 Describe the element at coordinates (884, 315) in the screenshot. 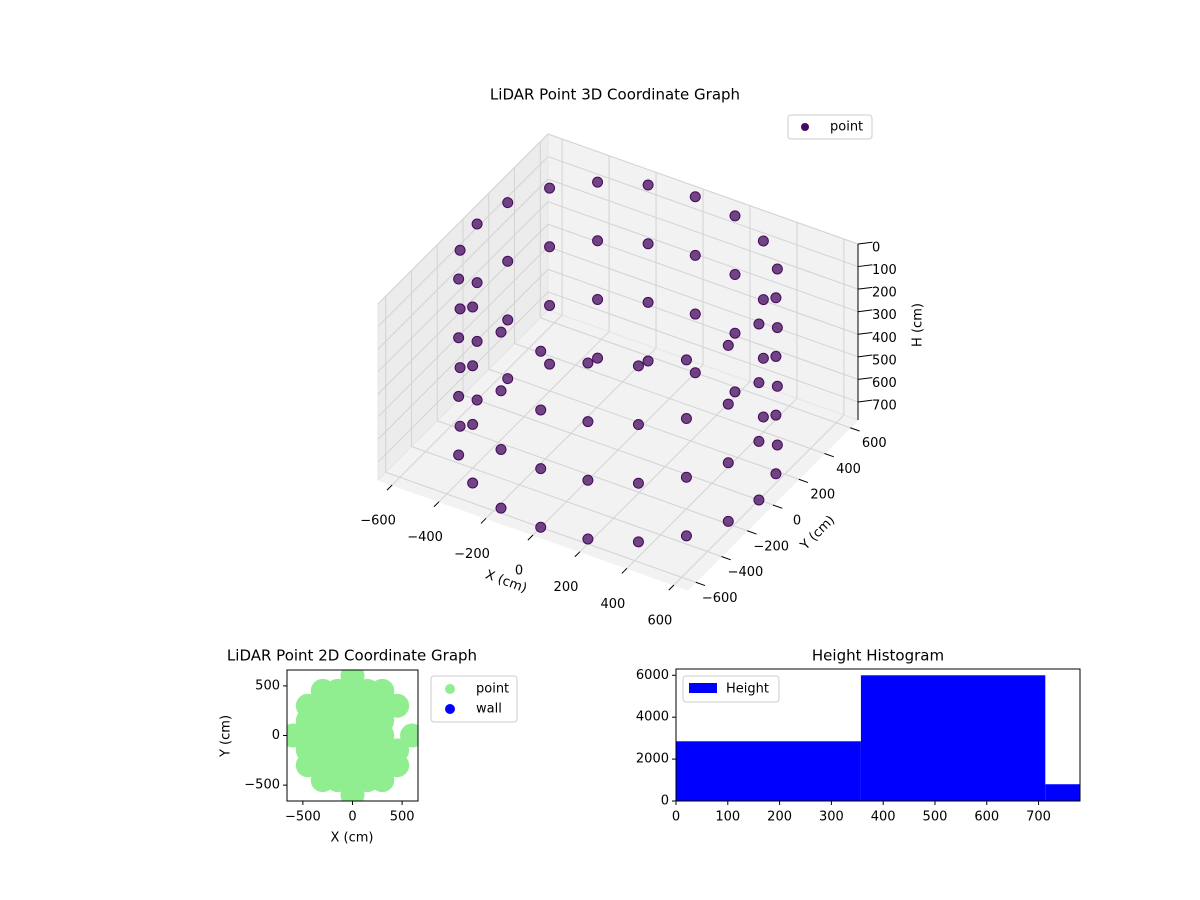

I see `z-tick-label: 300` at that location.